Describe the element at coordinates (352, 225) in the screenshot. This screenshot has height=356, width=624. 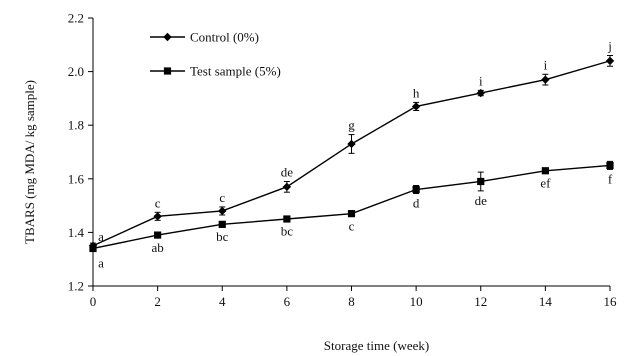
I see `test-significance-label: c` at that location.